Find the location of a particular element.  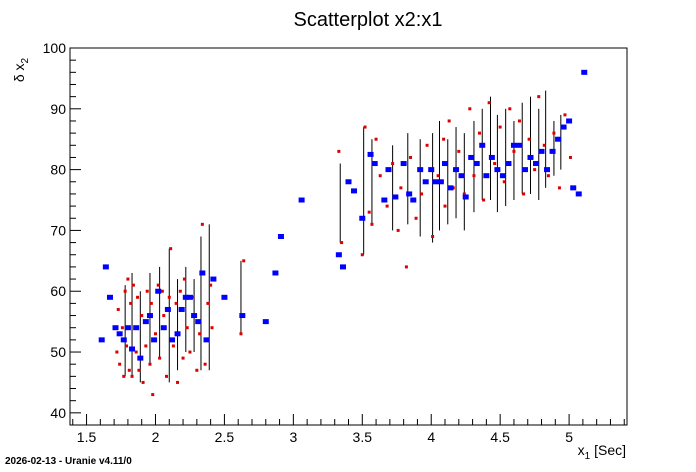

y-axis: 40 50 60 70 80 90 100 is located at coordinates (62, 233).